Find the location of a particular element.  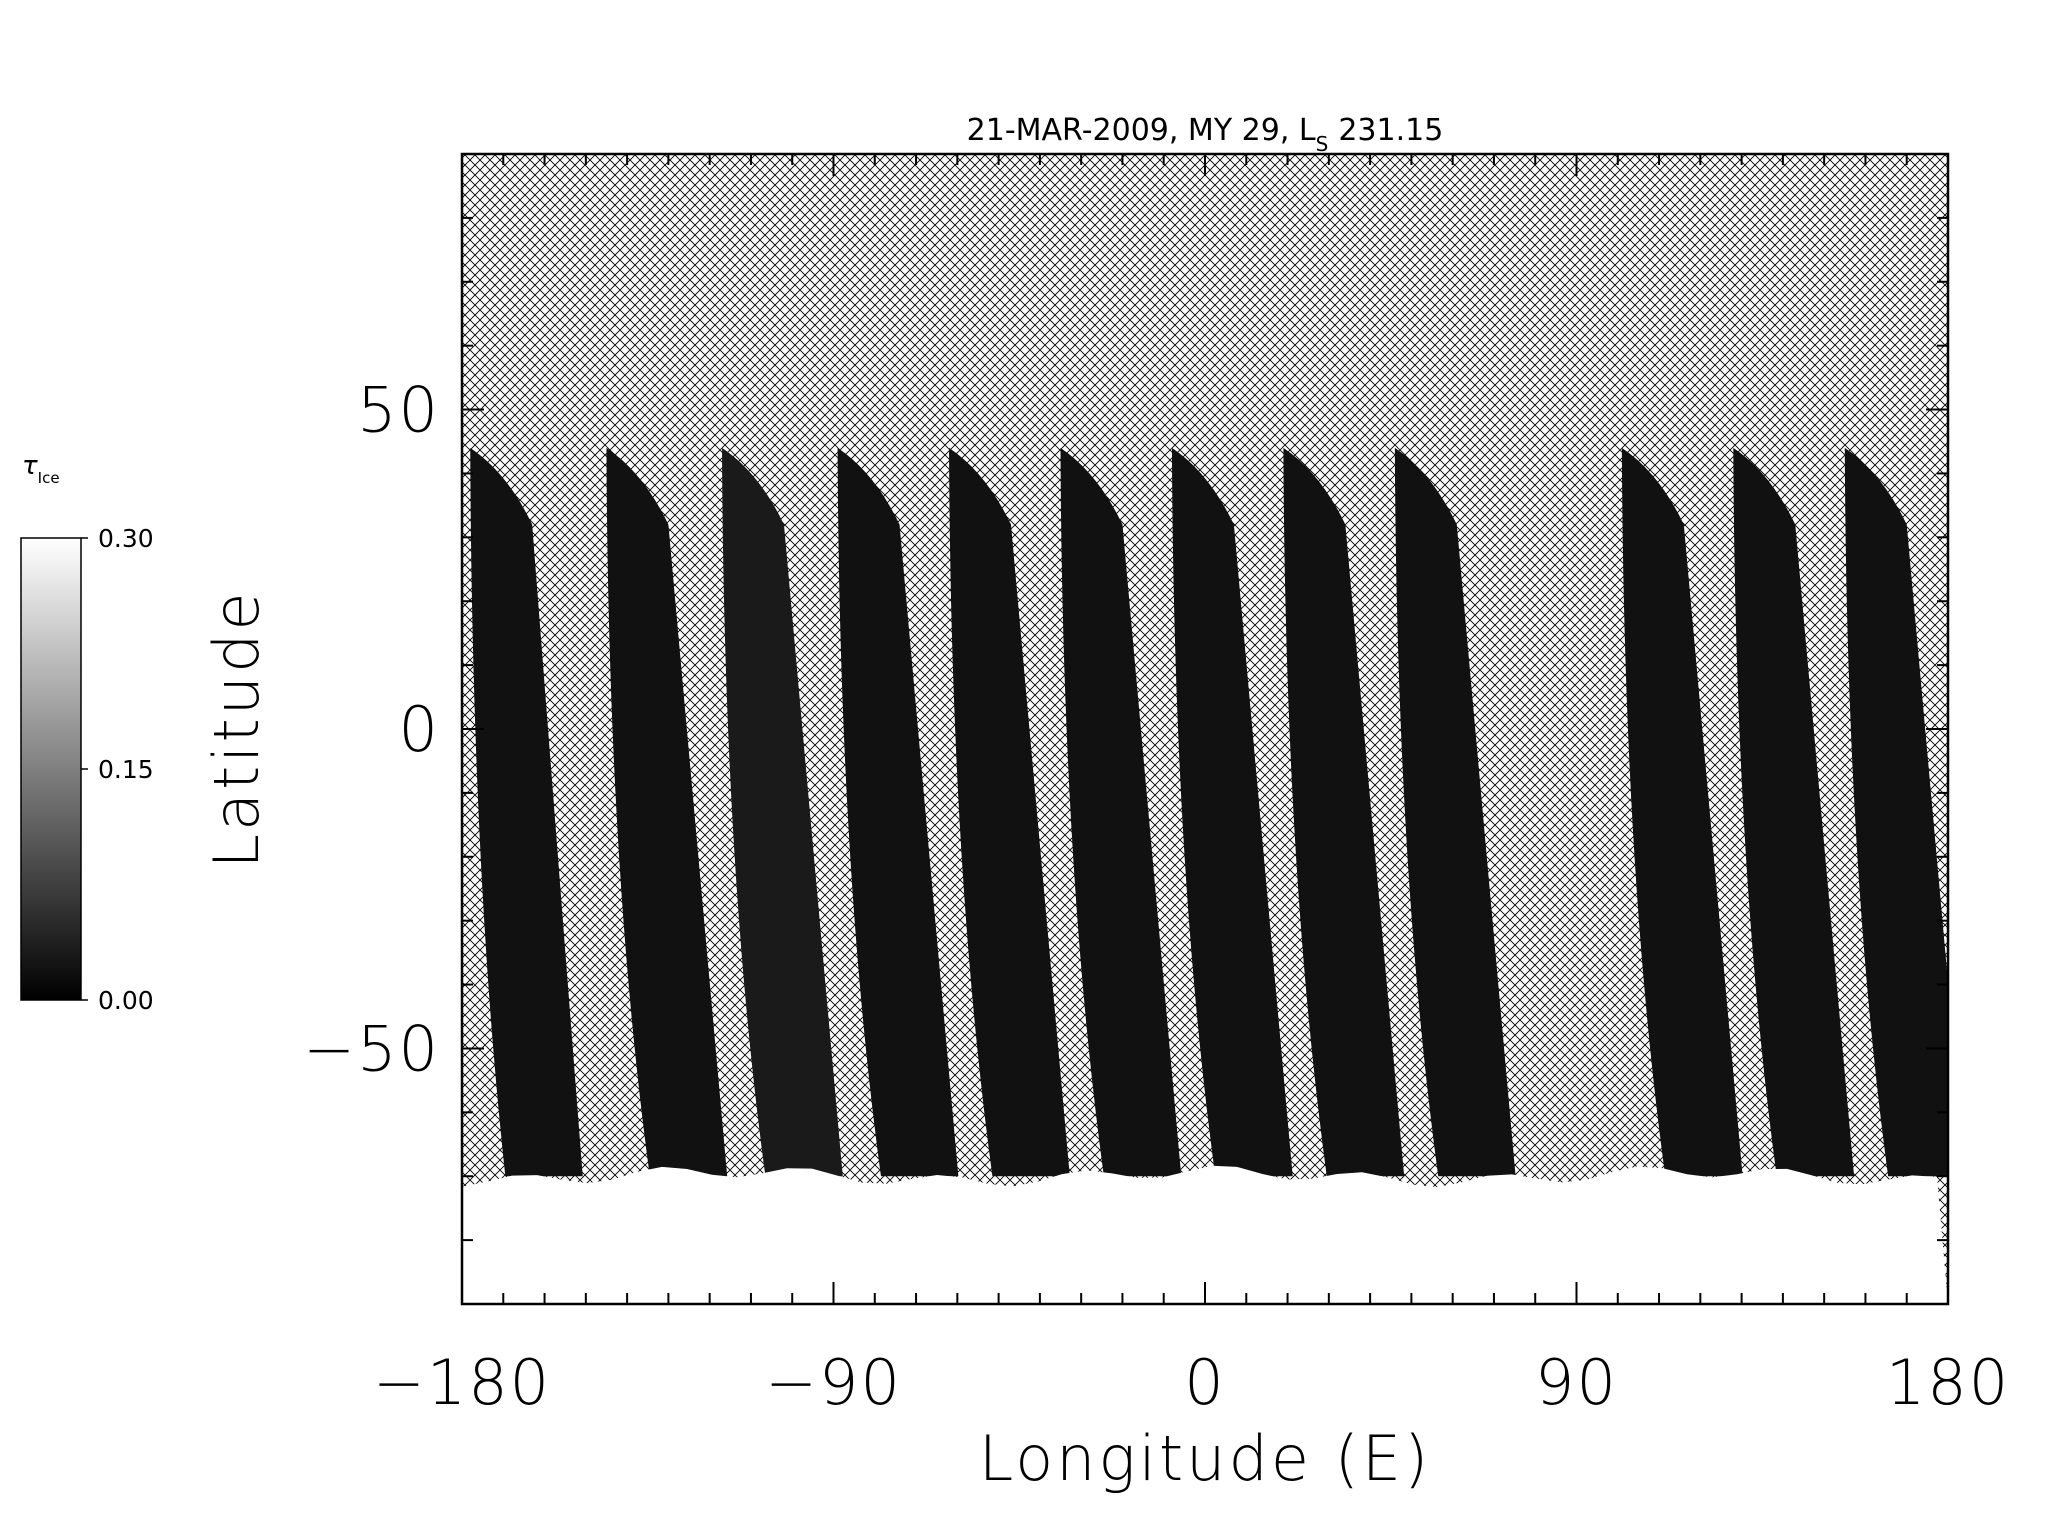

x-tick-label: −180 is located at coordinates (462, 1382).